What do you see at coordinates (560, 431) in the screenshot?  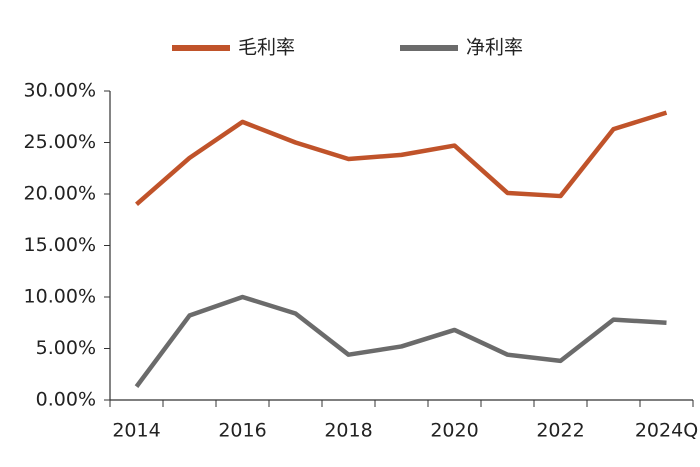 I see `x-tick-label: 2022` at bounding box center [560, 431].